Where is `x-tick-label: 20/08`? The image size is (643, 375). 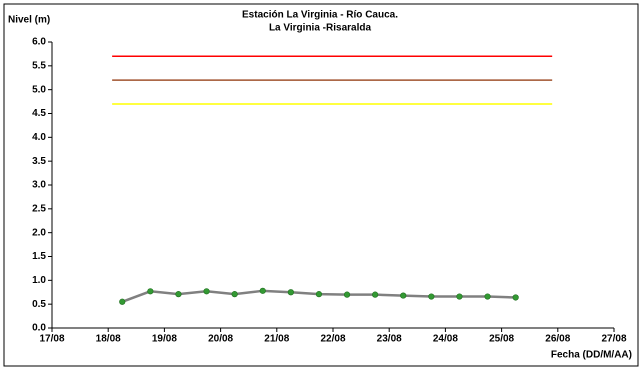 x-tick-label: 20/08 is located at coordinates (220, 339).